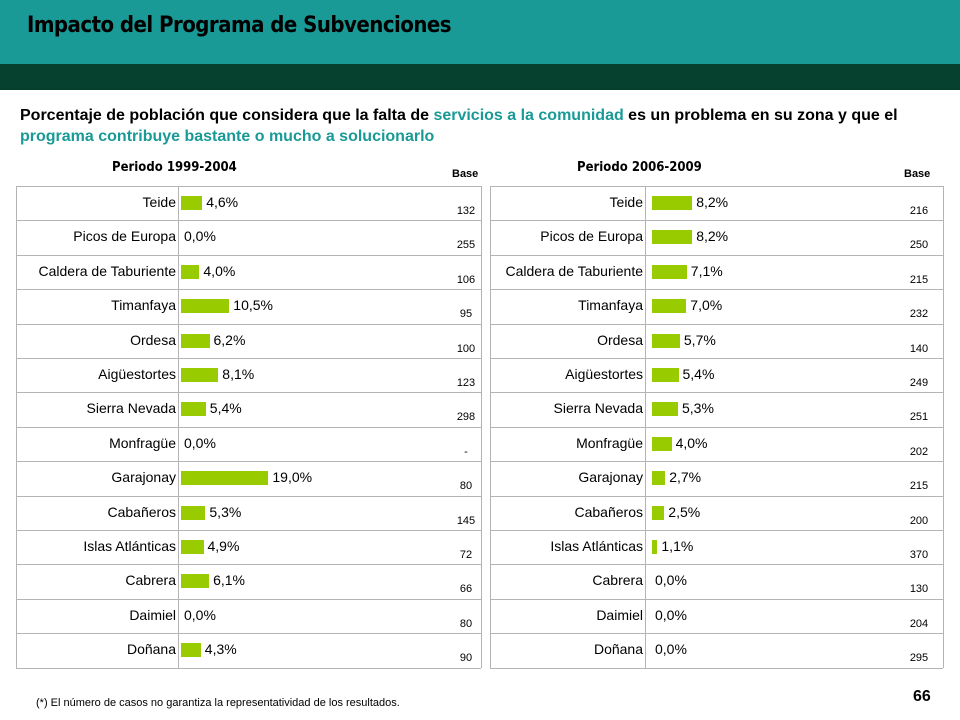  What do you see at coordinates (153, 339) in the screenshot?
I see `category-label: Ordesa` at bounding box center [153, 339].